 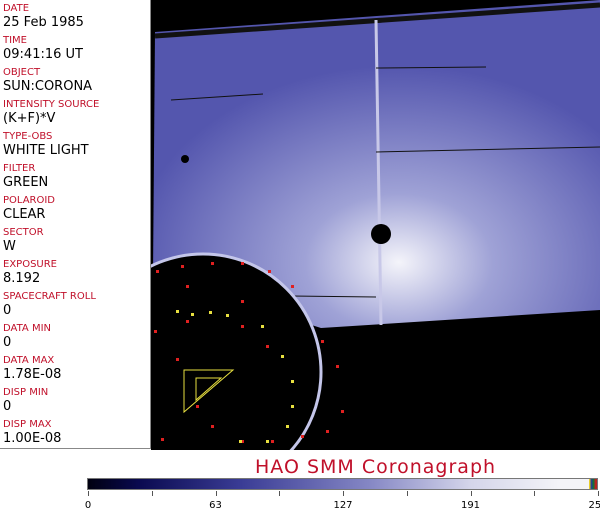 I want to click on plot-title: HAO SMM Coronagraph, so click(x=376, y=467).